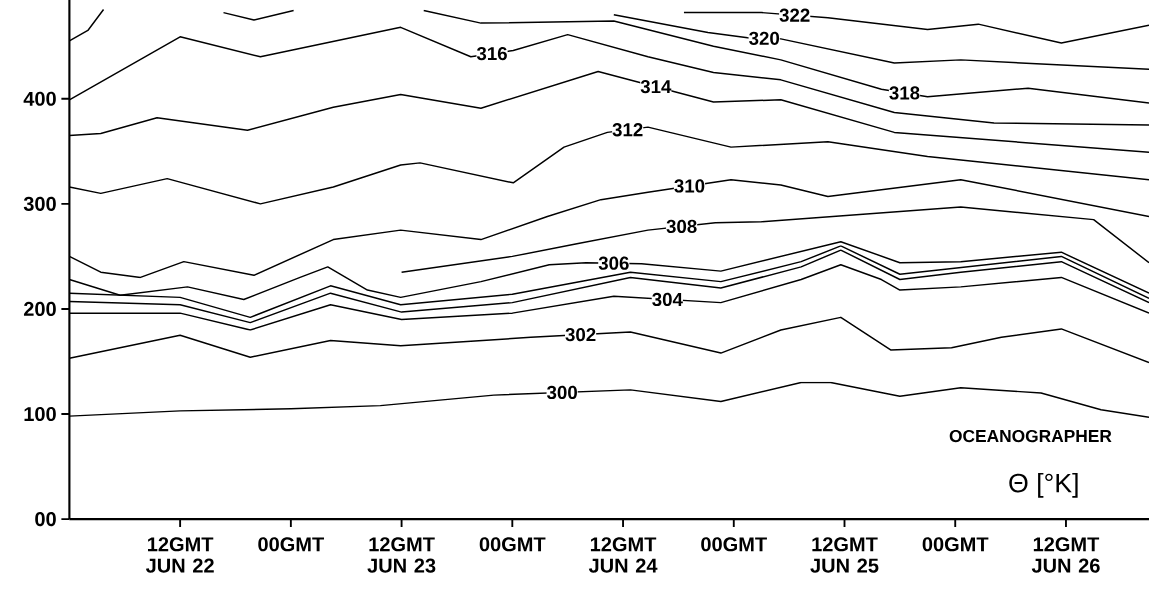  What do you see at coordinates (40, 414) in the screenshot?
I see `y-tick-label: 100` at bounding box center [40, 414].